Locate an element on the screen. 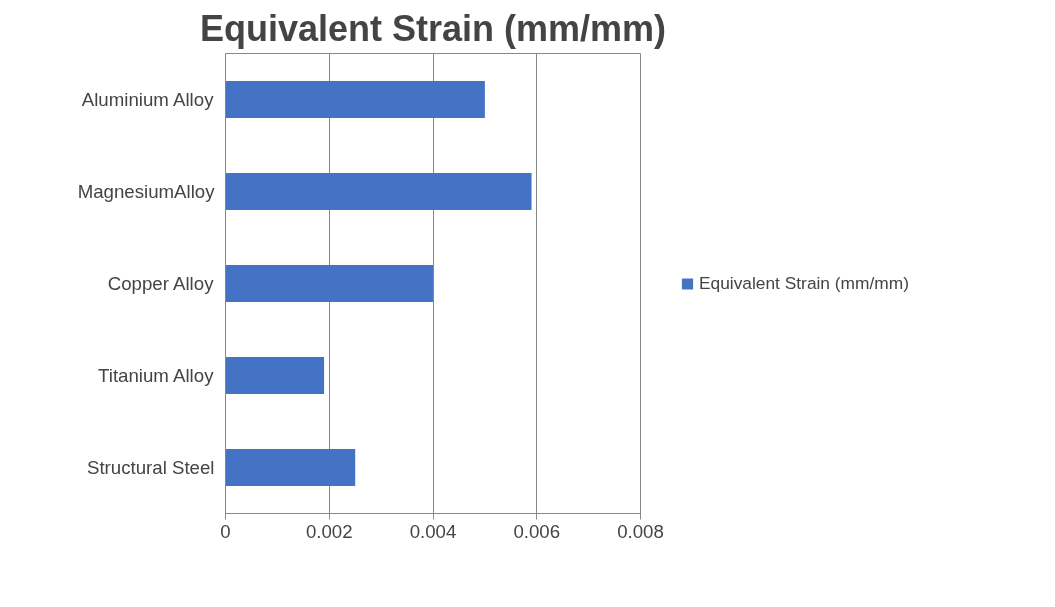 Image resolution: width=1055 pixels, height=607 pixels. x-tick-label: 0.008 is located at coordinates (640, 531).